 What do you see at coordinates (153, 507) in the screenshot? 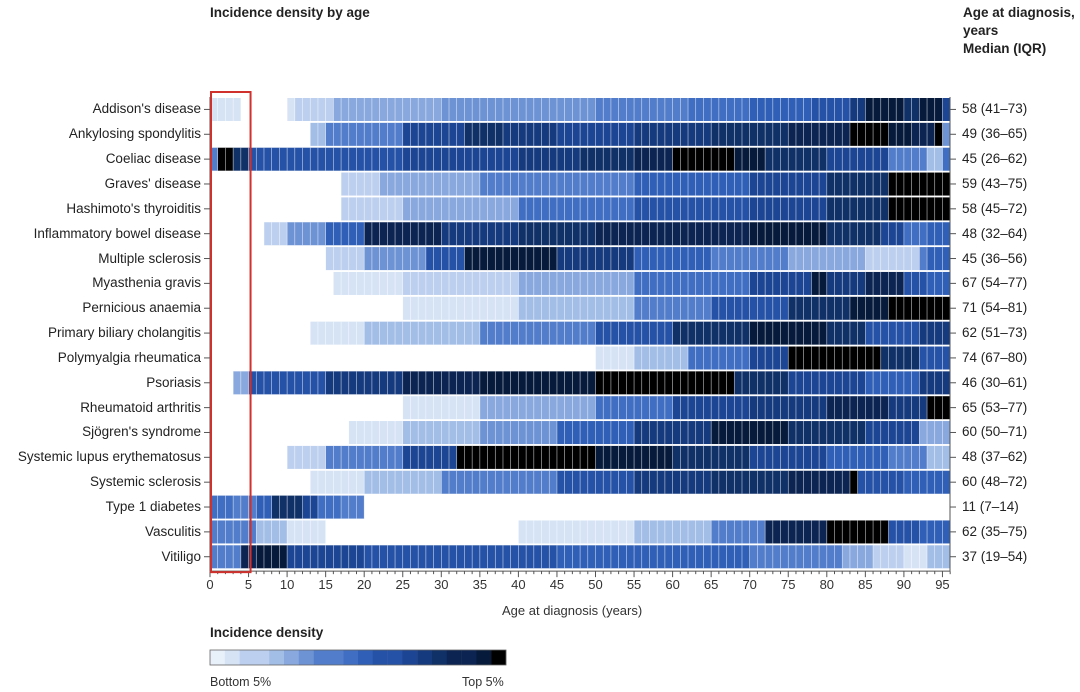
I see `disease-label: Type 1 diabetes` at bounding box center [153, 507].